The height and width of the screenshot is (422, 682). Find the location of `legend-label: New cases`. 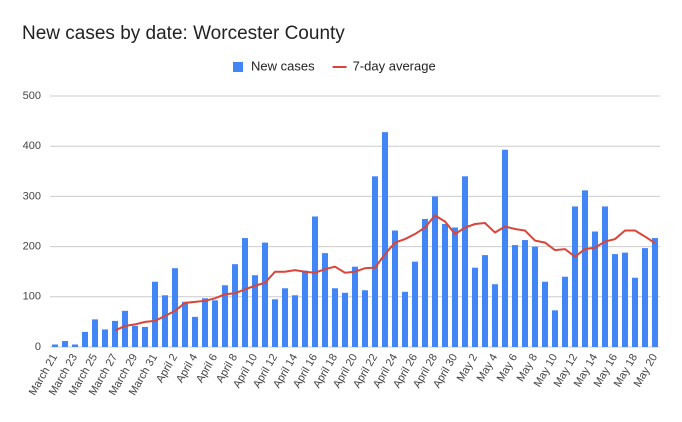

legend-label: New cases is located at coordinates (283, 65).